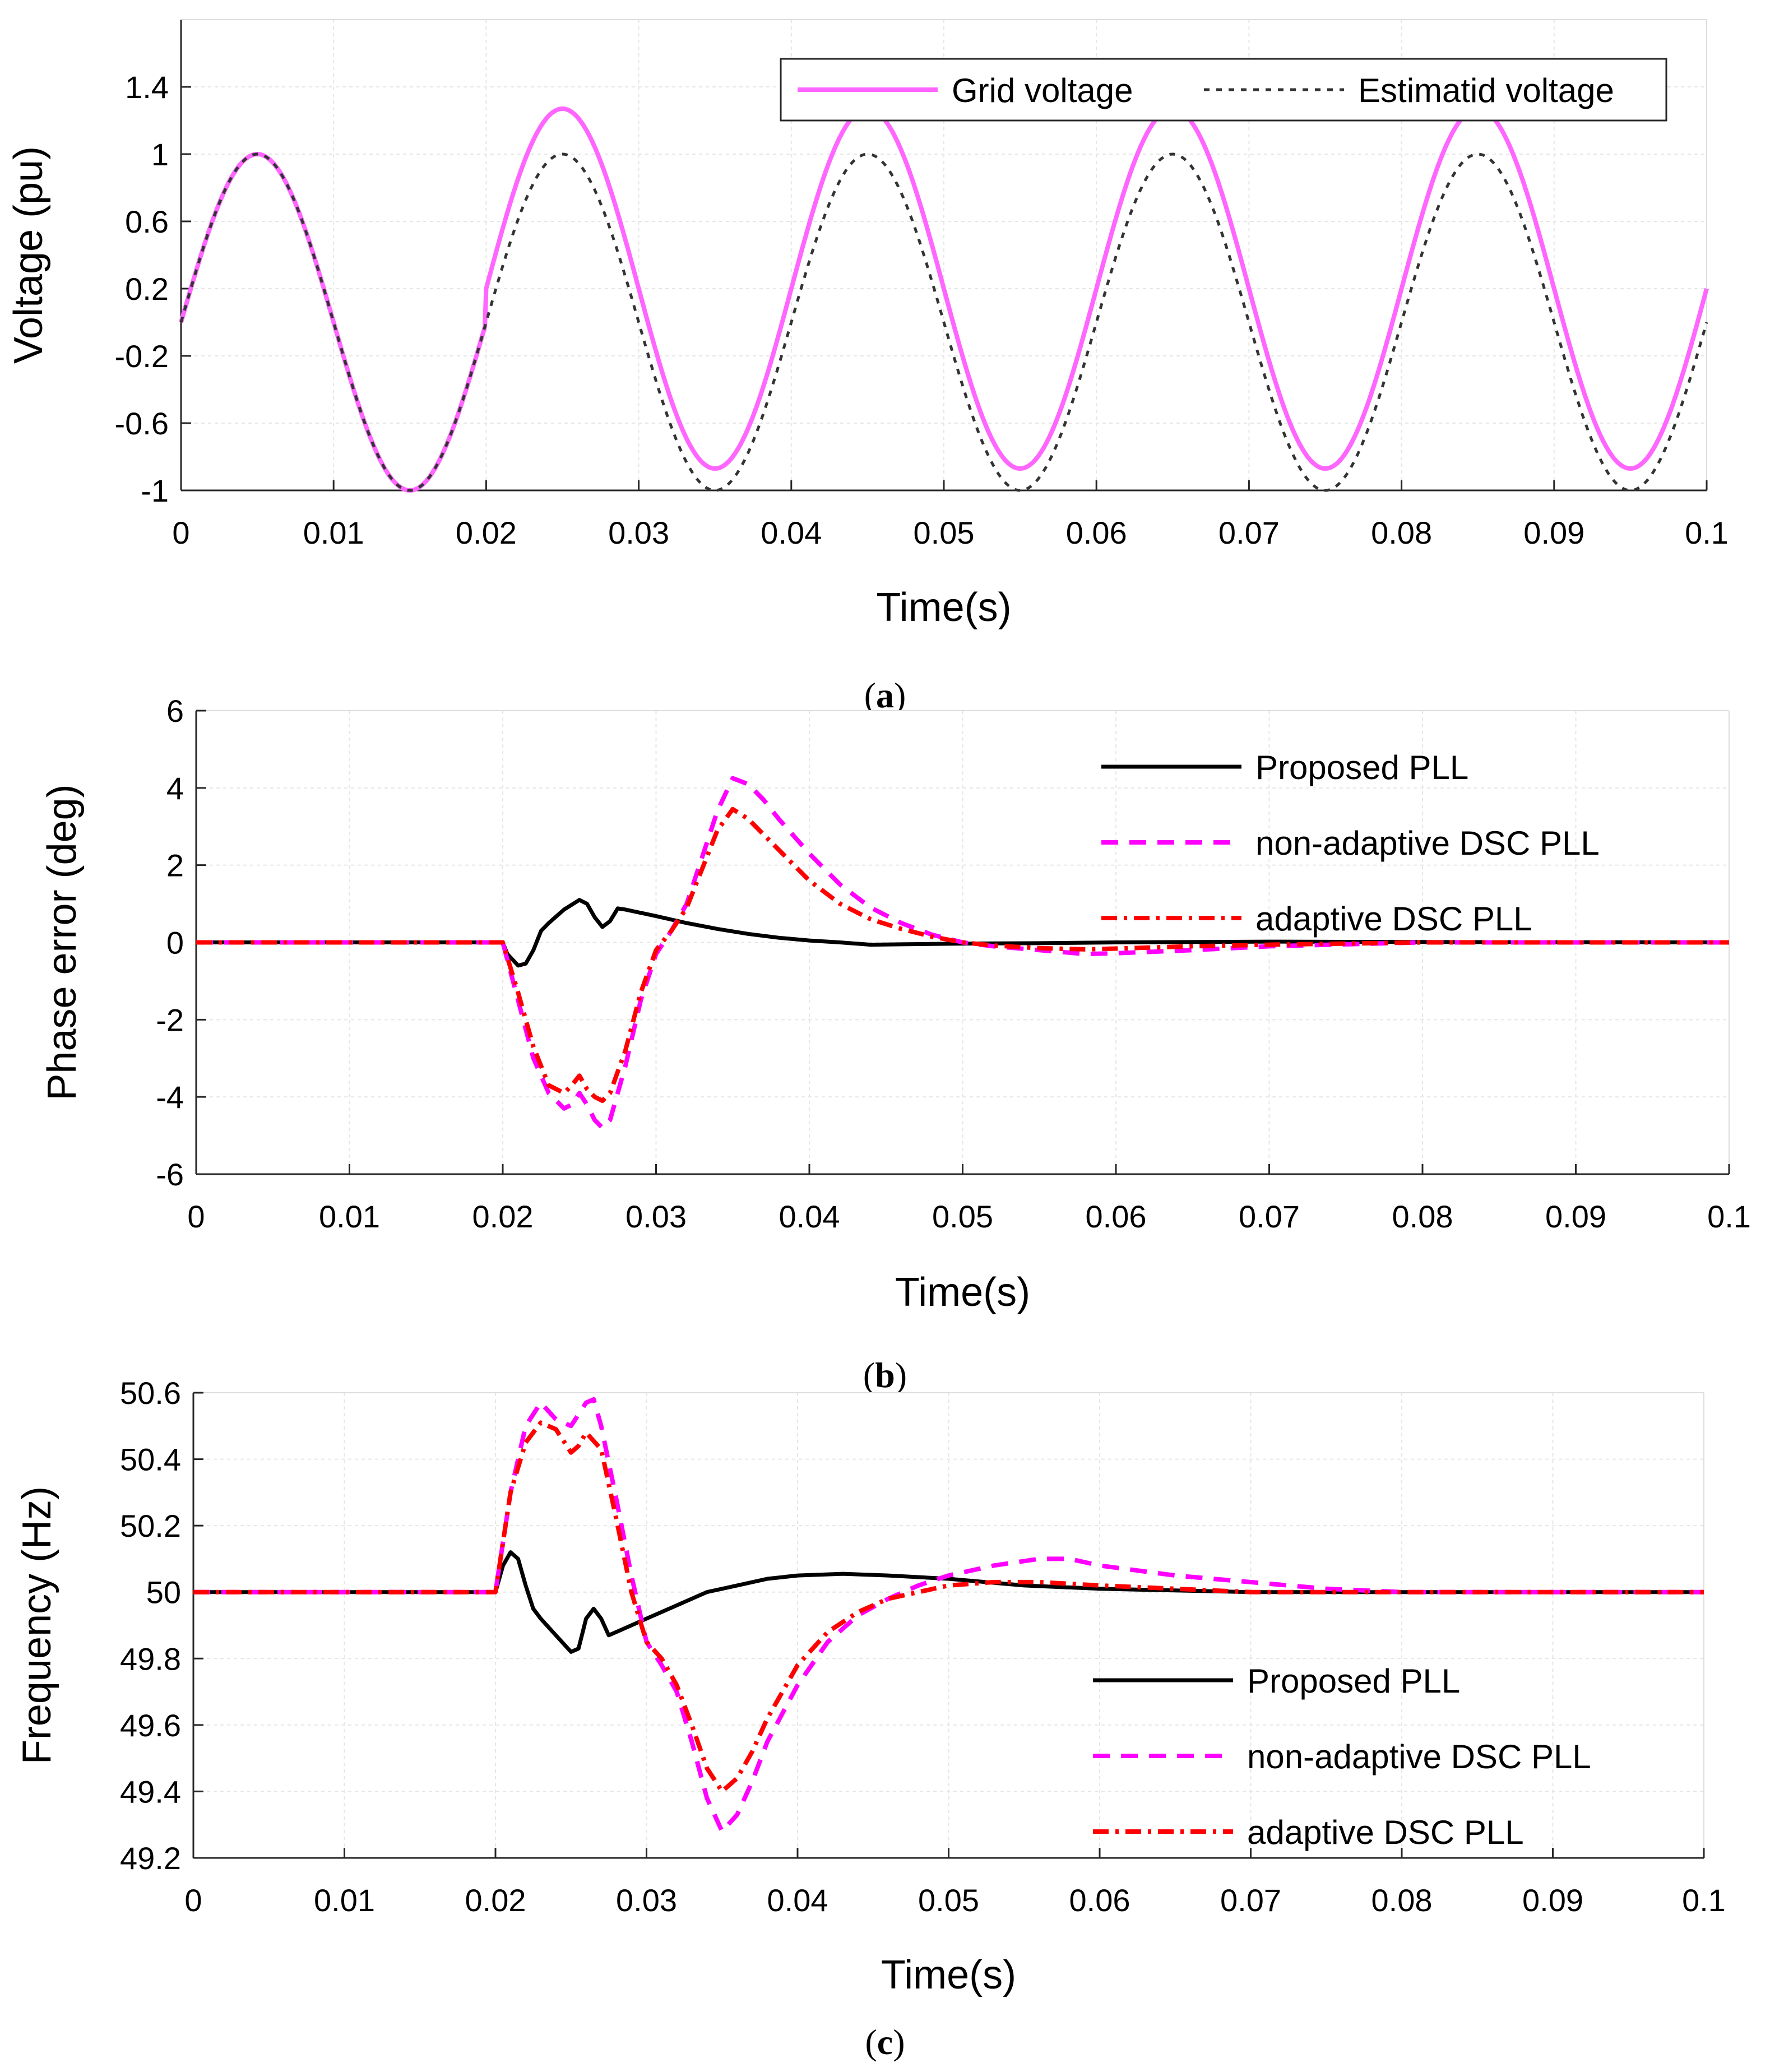 The width and height of the screenshot is (1770, 2072). What do you see at coordinates (163, 1592) in the screenshot?
I see `y-tick-label: 50` at bounding box center [163, 1592].